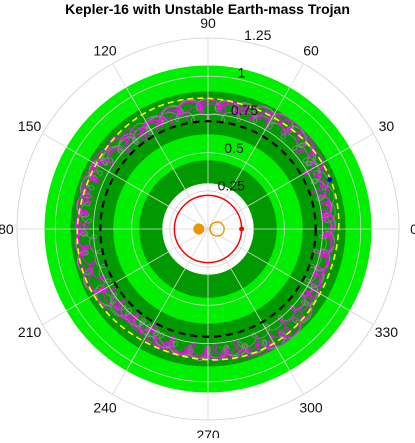  Describe the element at coordinates (208, 23) in the screenshot. I see `angle-tick-label-3: 90` at that location.